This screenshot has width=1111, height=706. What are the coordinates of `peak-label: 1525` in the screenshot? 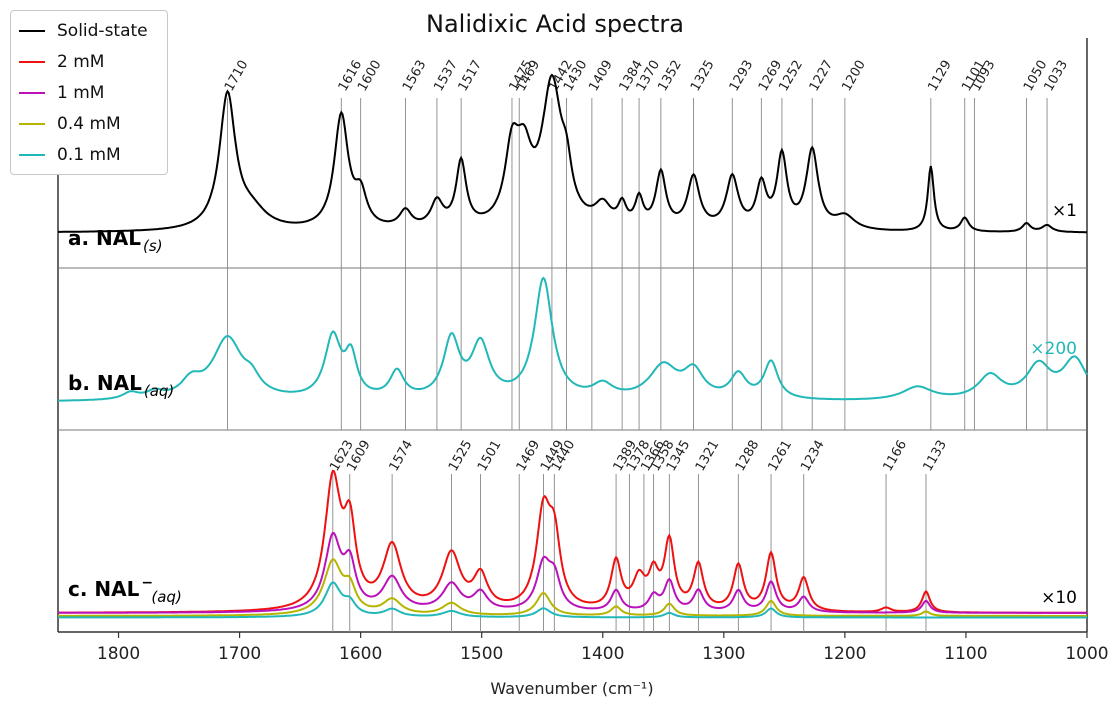 It's located at (461, 456).